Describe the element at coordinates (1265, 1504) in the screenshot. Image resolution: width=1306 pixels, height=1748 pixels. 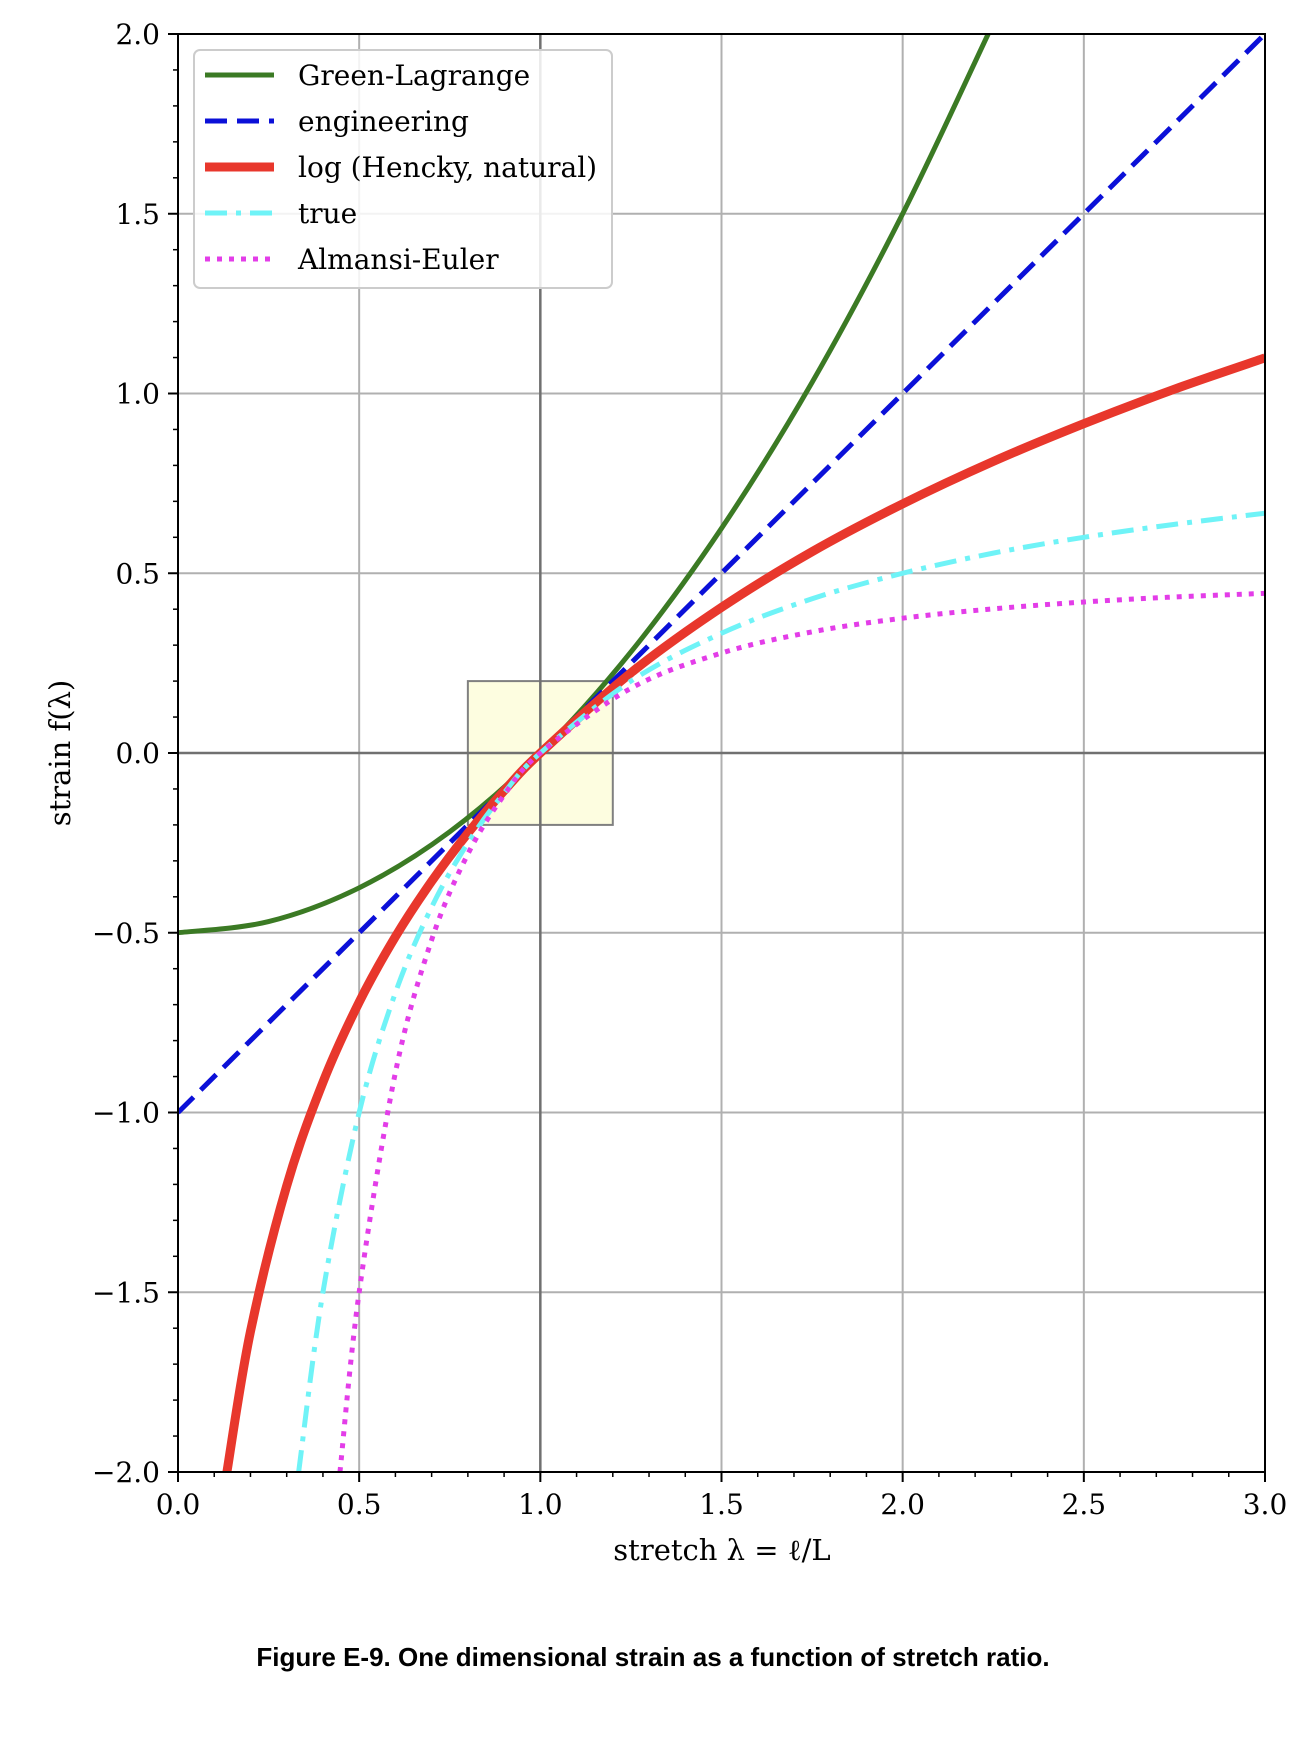
I see `x-tick-label: 3.0` at that location.